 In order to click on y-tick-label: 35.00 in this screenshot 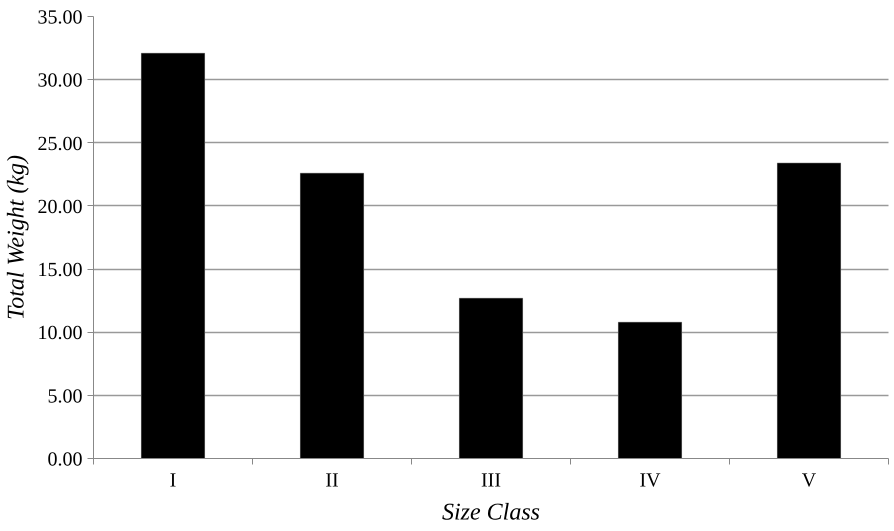, I will do `click(60, 17)`.